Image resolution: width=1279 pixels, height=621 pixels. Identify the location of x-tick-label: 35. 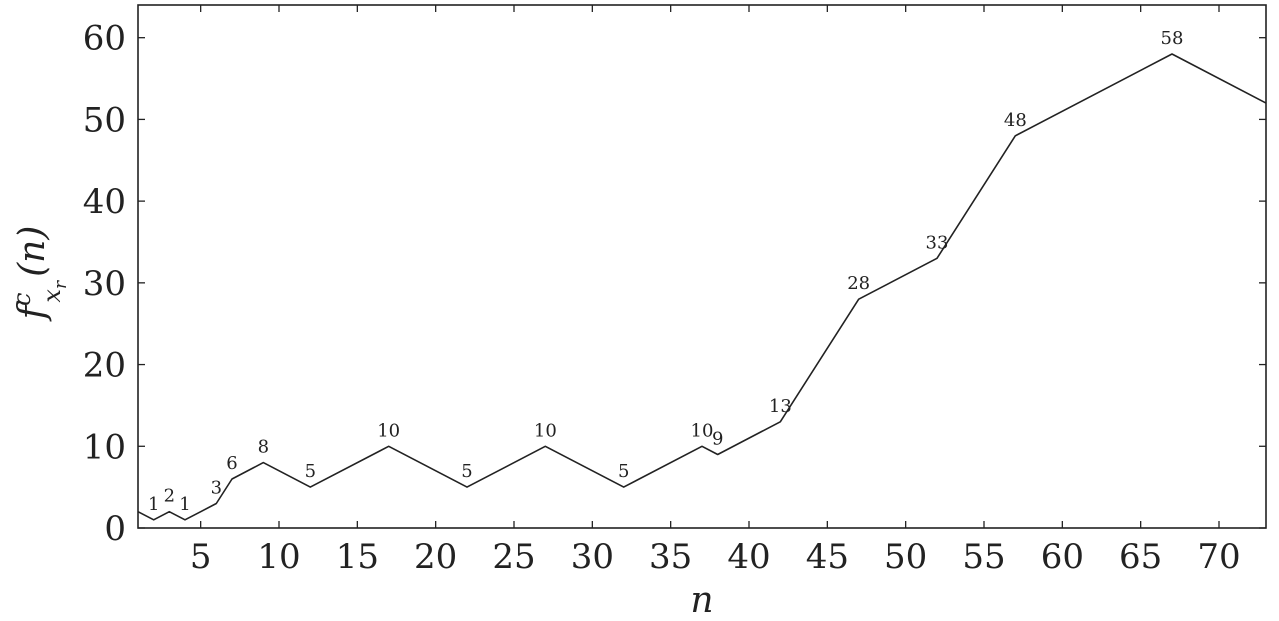
(670, 557).